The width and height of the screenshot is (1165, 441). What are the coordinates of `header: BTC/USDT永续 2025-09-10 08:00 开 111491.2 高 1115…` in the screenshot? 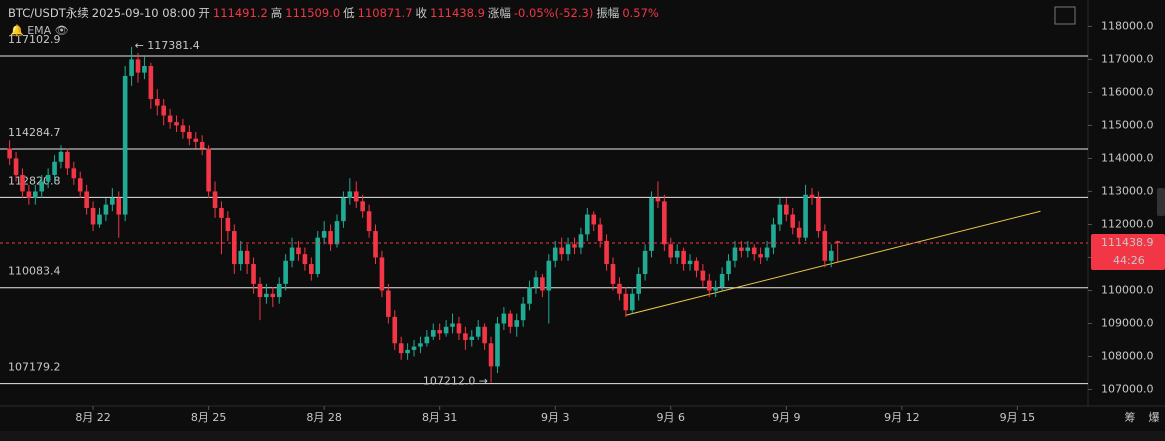 It's located at (335, 13).